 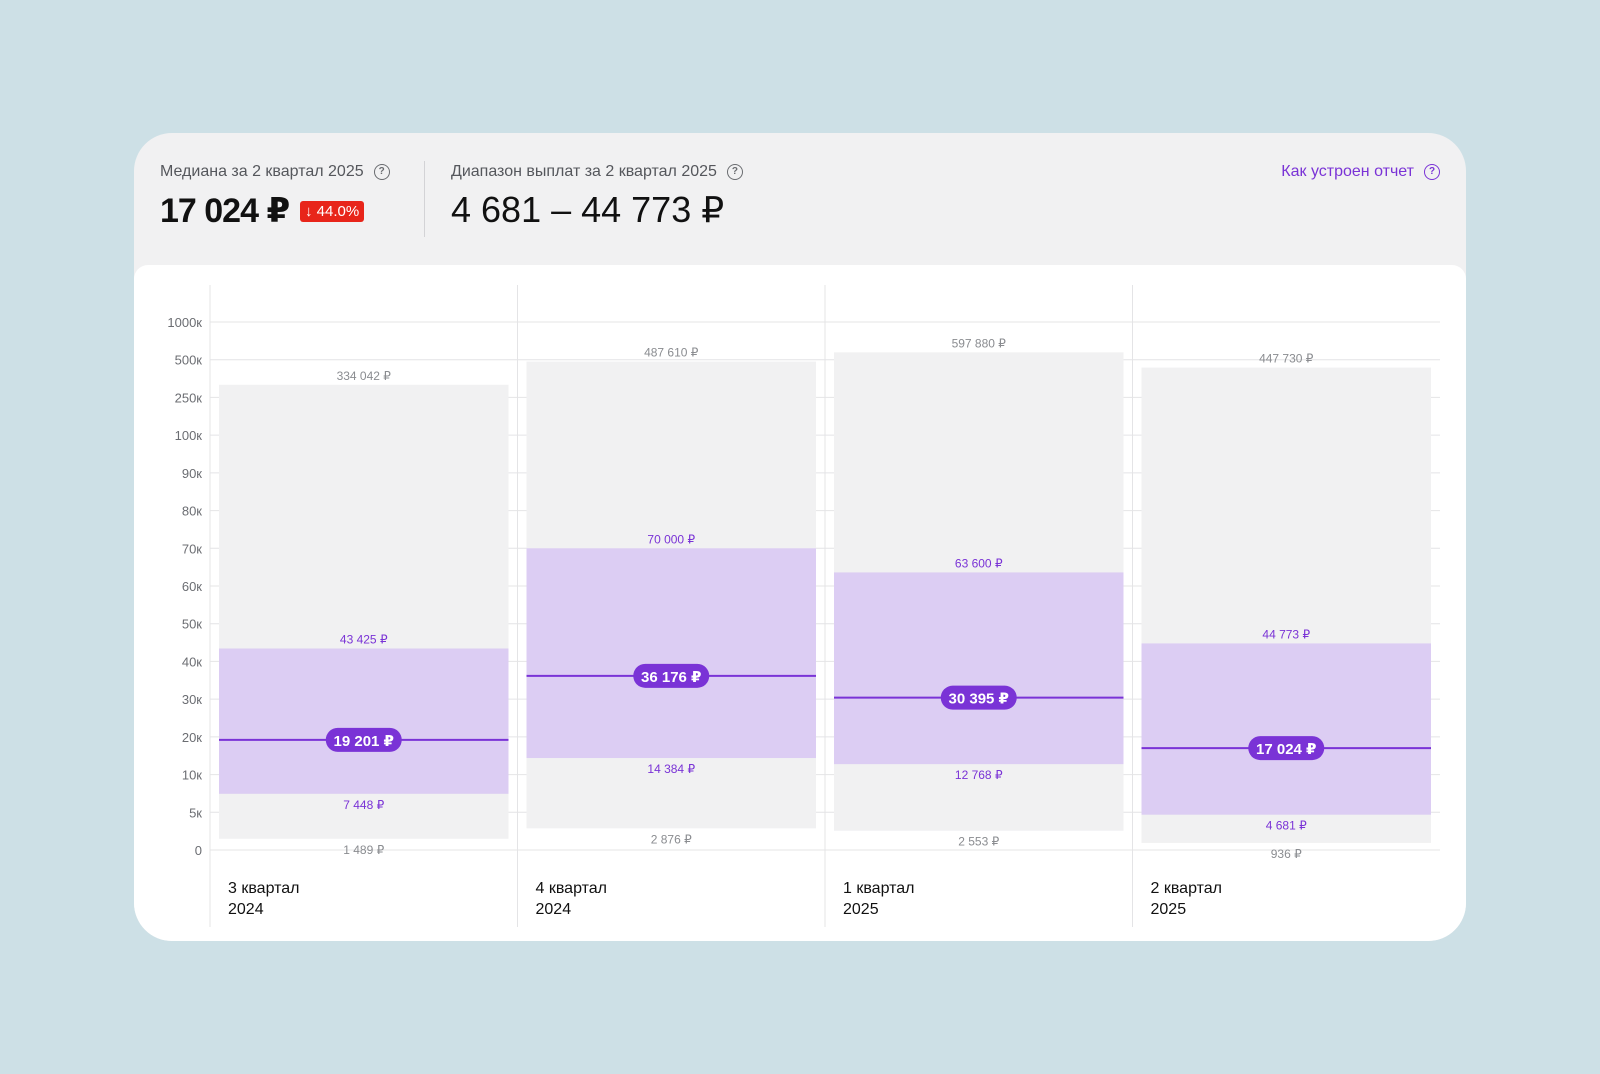 I want to click on median-pill-label: 17 024 ₽, so click(x=1286, y=749).